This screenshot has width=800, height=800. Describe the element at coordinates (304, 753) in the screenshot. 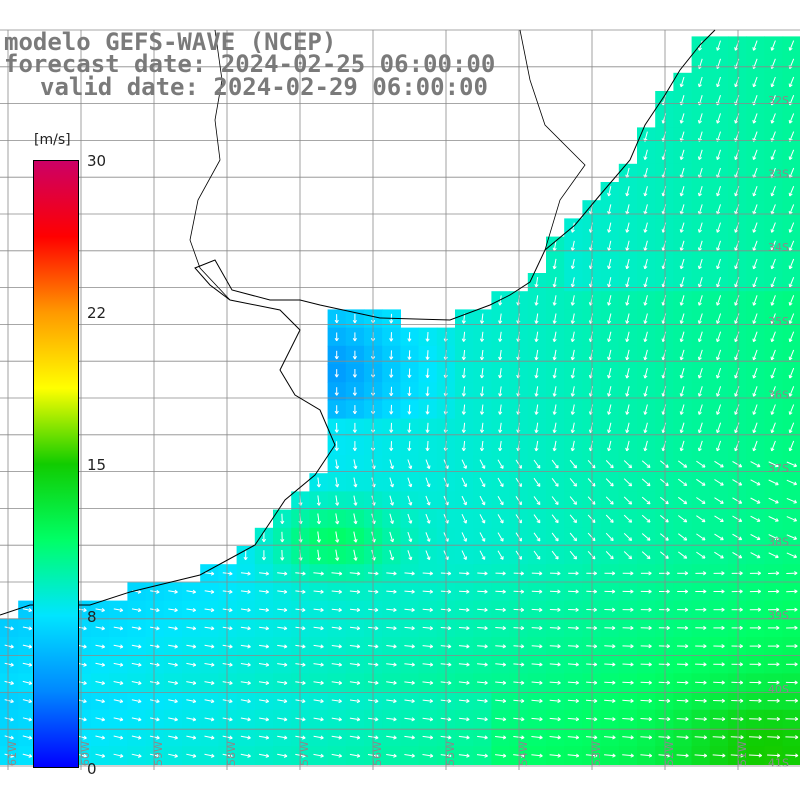

I see `lon-label: 57W` at that location.